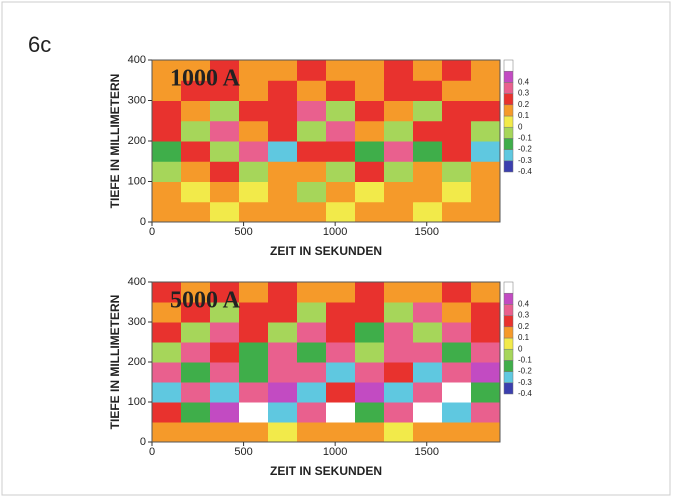 The height and width of the screenshot is (502, 674). What do you see at coordinates (137, 362) in the screenshot?
I see `y-tick-label: 200` at bounding box center [137, 362].